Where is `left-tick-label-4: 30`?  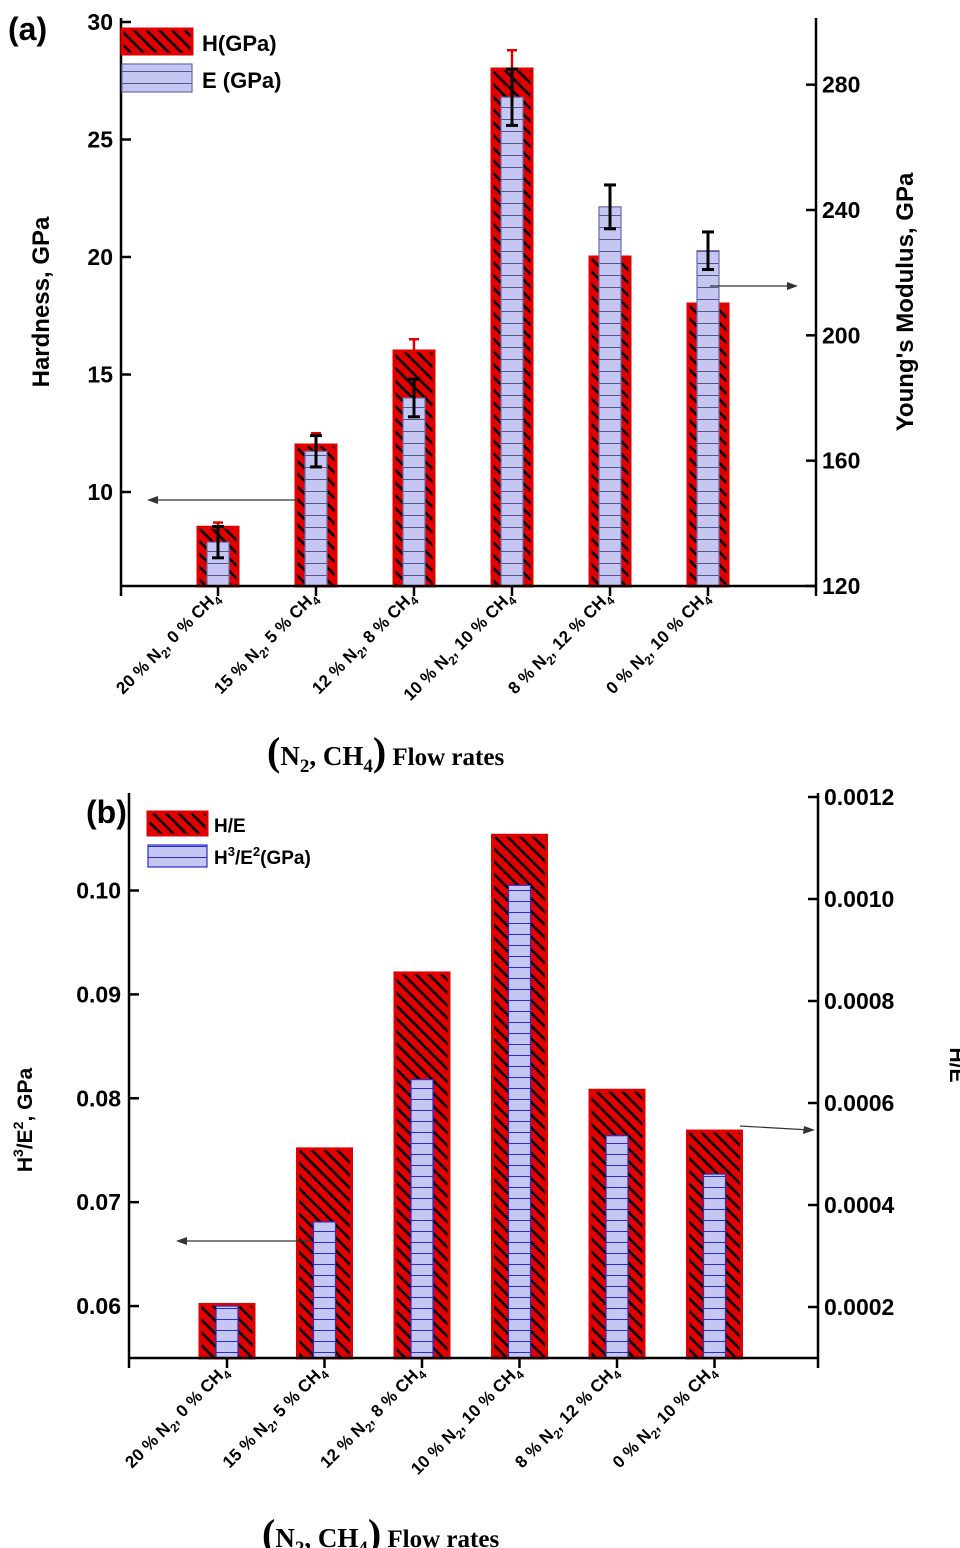
left-tick-label-4: 30 is located at coordinates (100, 22).